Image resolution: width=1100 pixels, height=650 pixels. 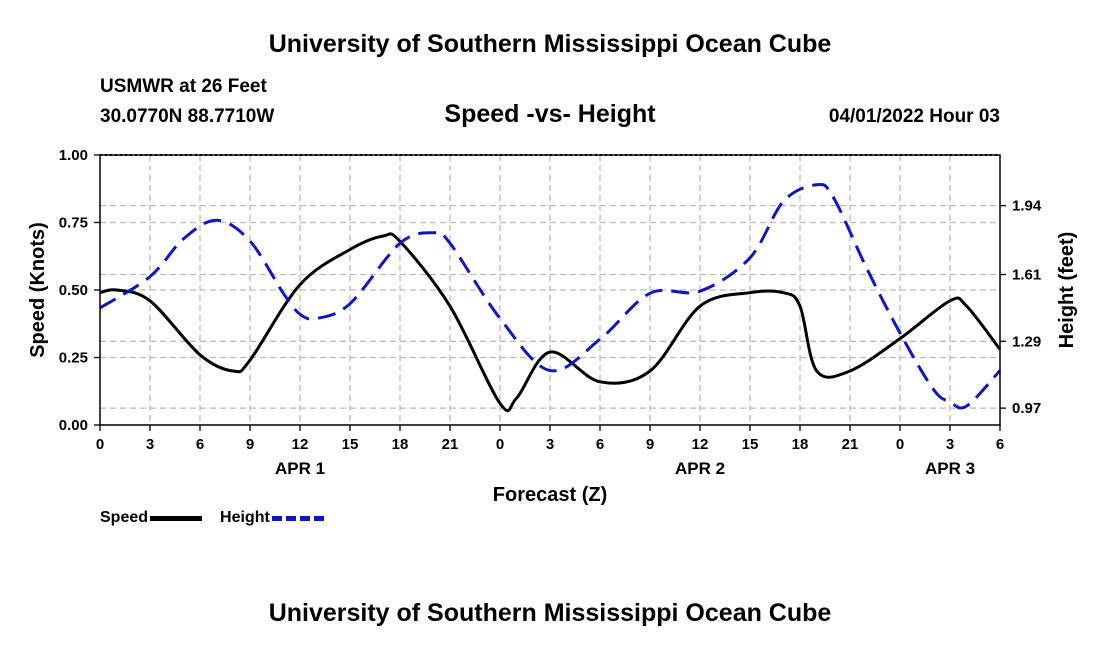 I want to click on y2-tick-label: 1.94, so click(x=1027, y=206).